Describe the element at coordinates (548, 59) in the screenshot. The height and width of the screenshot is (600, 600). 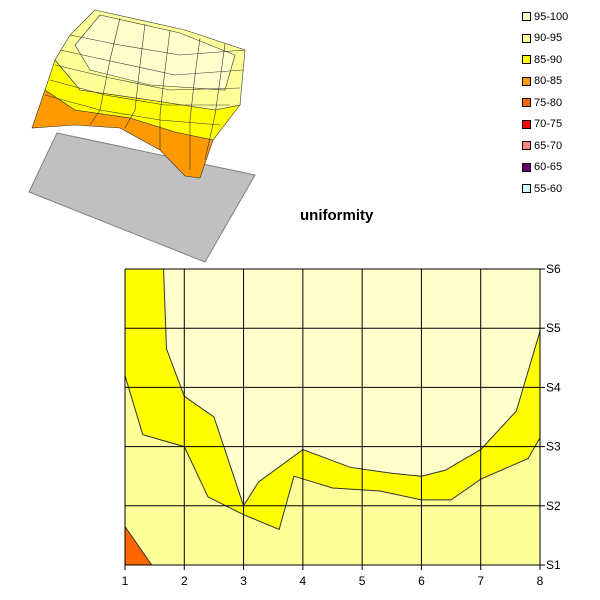
I see `legend-label: 85-90` at that location.